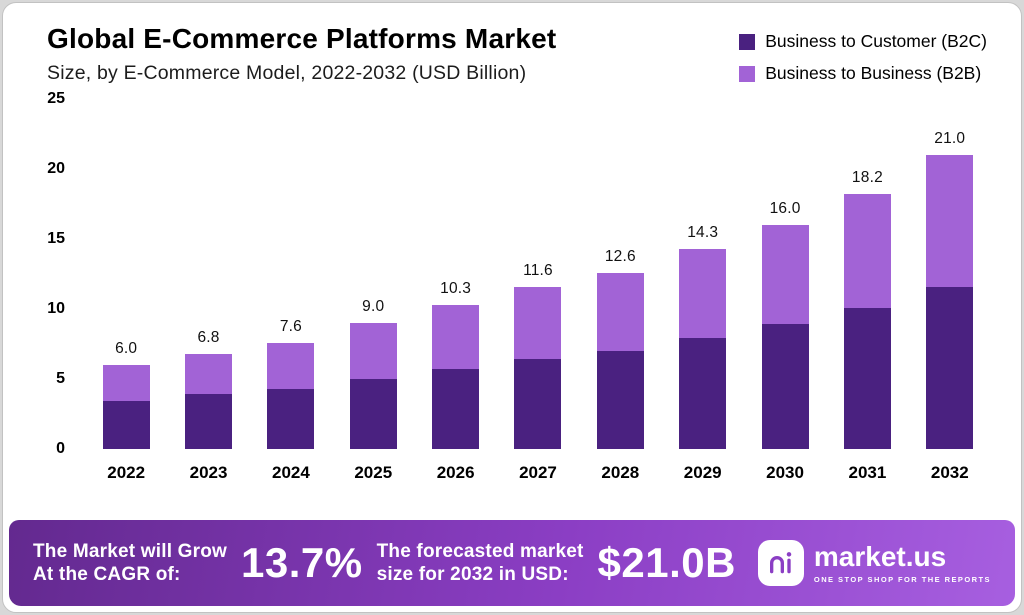 This screenshot has width=1024, height=615. Describe the element at coordinates (703, 232) in the screenshot. I see `bar-total-label: 14.3` at that location.